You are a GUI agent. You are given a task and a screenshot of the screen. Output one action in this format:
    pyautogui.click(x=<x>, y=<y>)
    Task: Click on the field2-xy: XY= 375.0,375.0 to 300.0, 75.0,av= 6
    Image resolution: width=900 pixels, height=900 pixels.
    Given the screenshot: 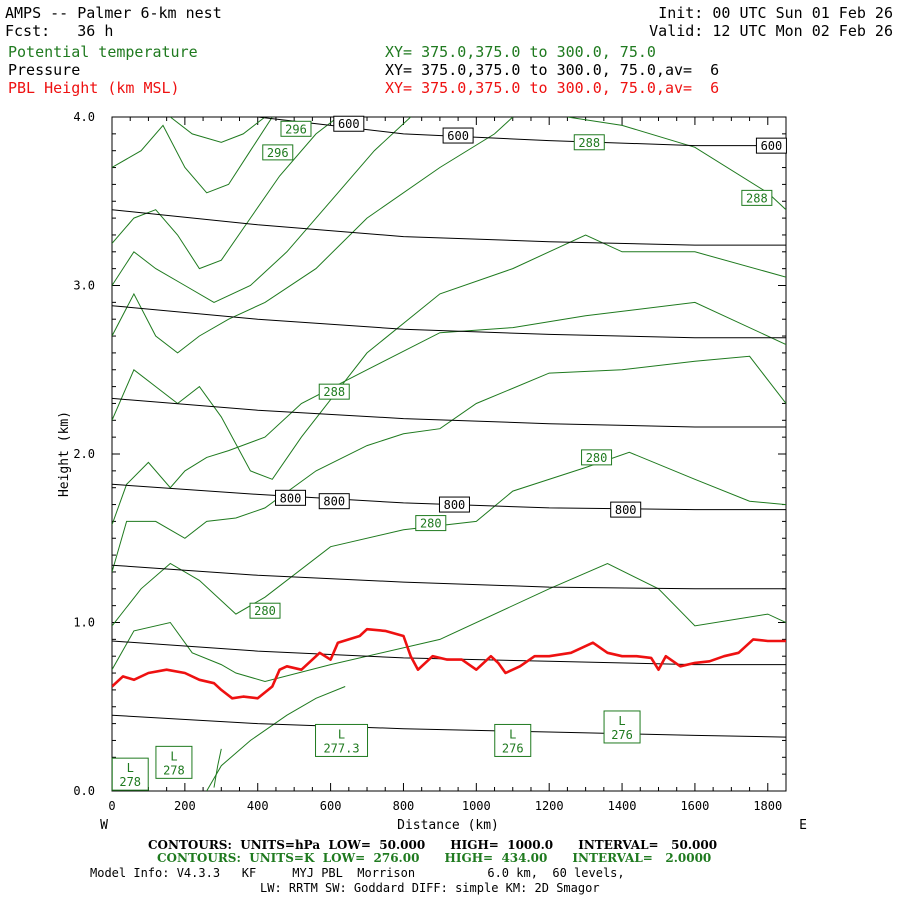 What is the action you would take?
    pyautogui.click(x=552, y=70)
    